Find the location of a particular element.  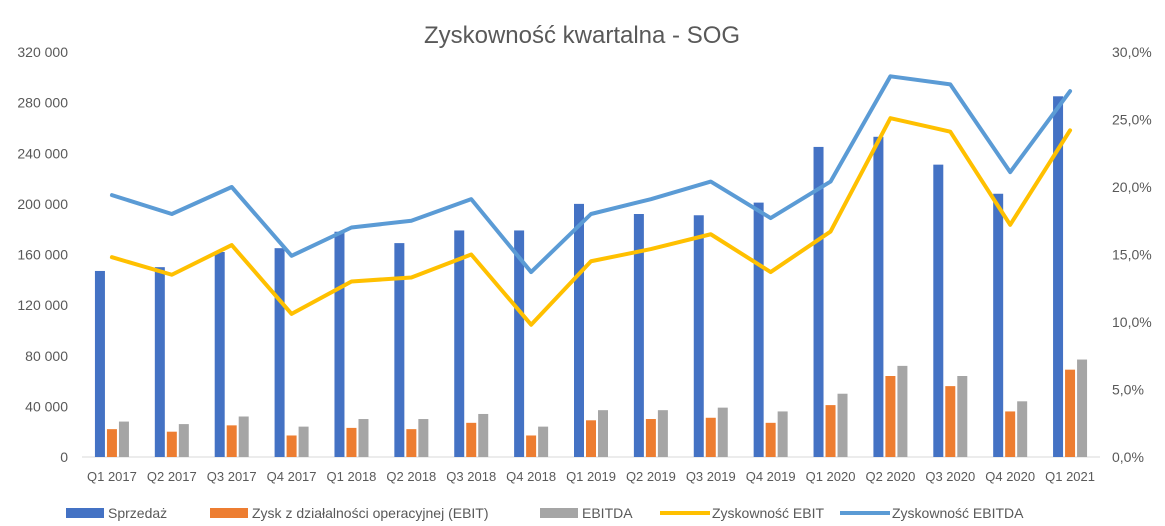

legend-label: Zyskowność EBITDA is located at coordinates (958, 513).